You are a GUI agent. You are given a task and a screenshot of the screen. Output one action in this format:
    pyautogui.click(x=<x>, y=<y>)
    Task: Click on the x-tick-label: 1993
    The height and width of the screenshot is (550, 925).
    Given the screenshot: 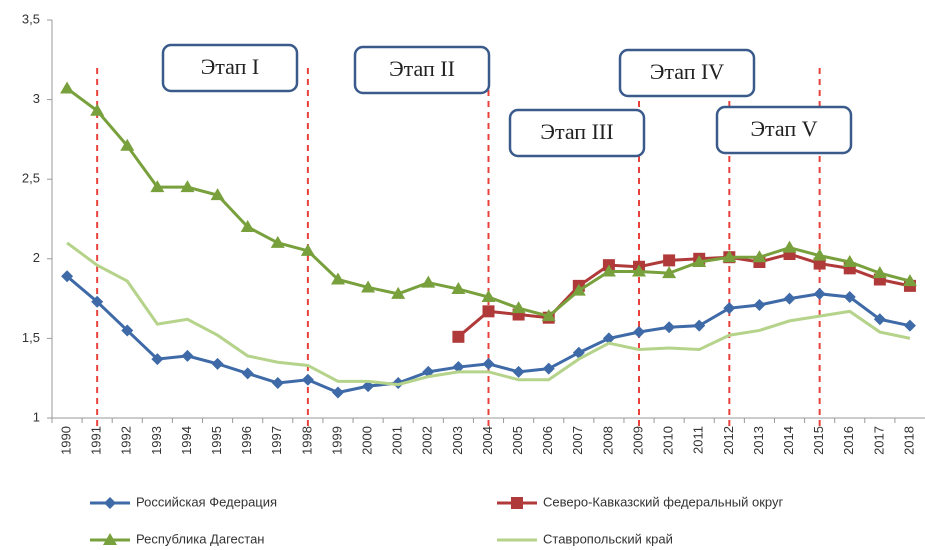 What is the action you would take?
    pyautogui.click(x=156, y=440)
    